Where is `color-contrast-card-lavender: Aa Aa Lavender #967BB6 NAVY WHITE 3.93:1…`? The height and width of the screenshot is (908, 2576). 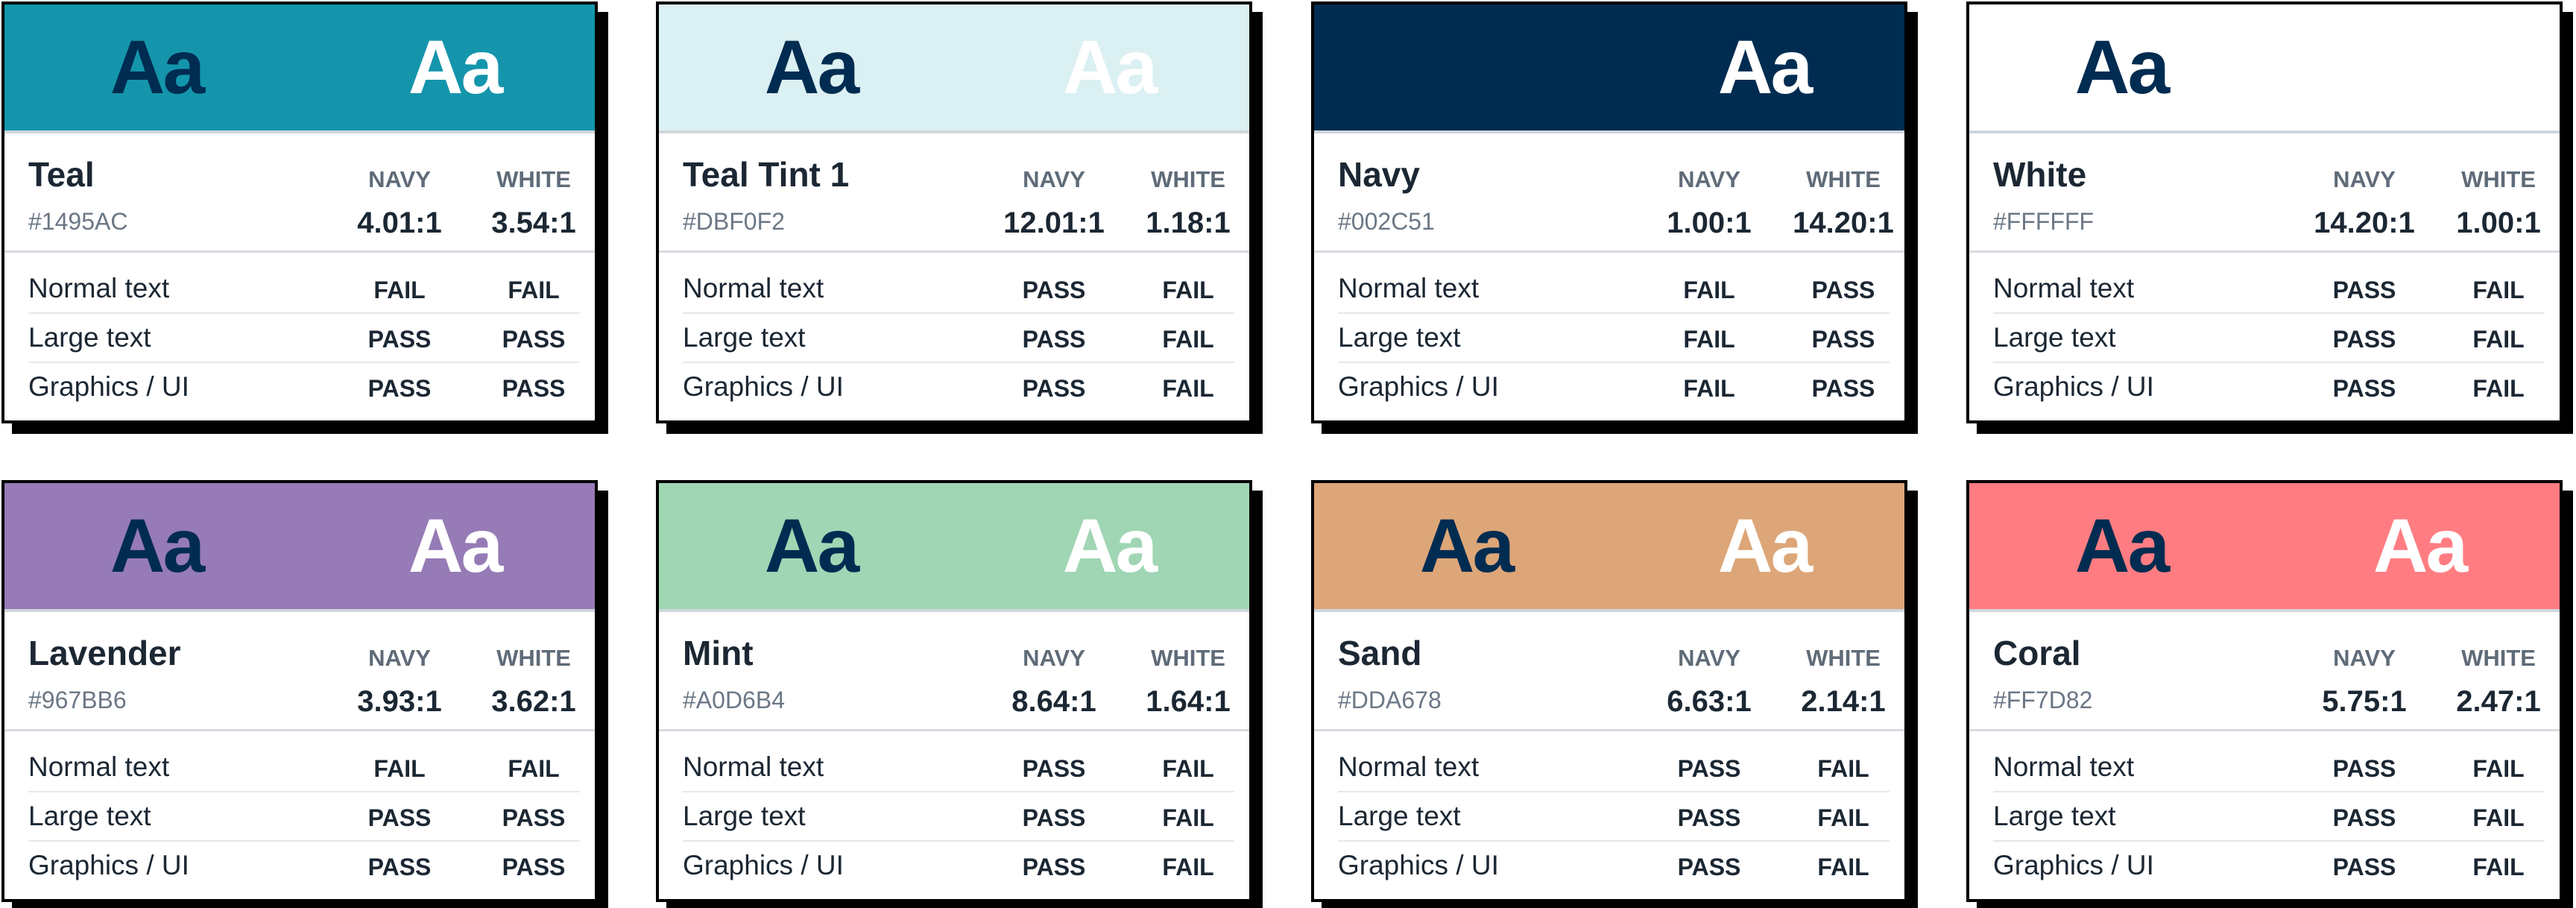
color-contrast-card-lavender: Aa Aa Lavender #967BB6 NAVY WHITE 3.93:1… is located at coordinates (299, 691).